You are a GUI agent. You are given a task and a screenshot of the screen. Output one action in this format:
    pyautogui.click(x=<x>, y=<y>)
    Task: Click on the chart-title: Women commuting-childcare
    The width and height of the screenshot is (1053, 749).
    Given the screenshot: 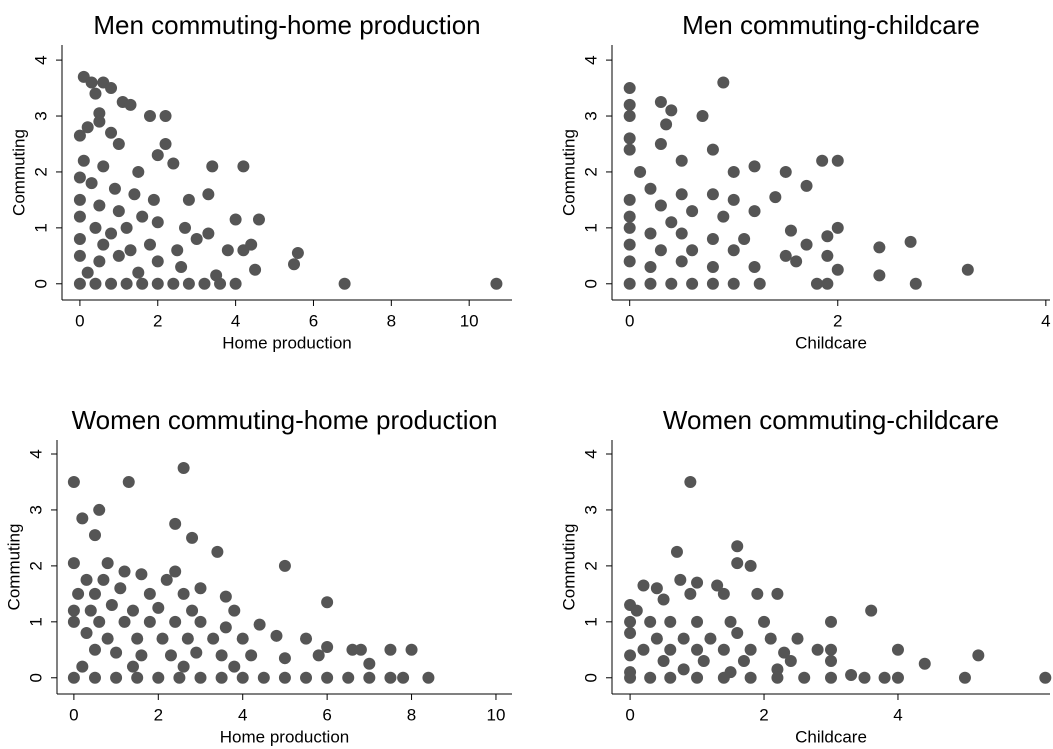 What is the action you would take?
    pyautogui.click(x=831, y=420)
    